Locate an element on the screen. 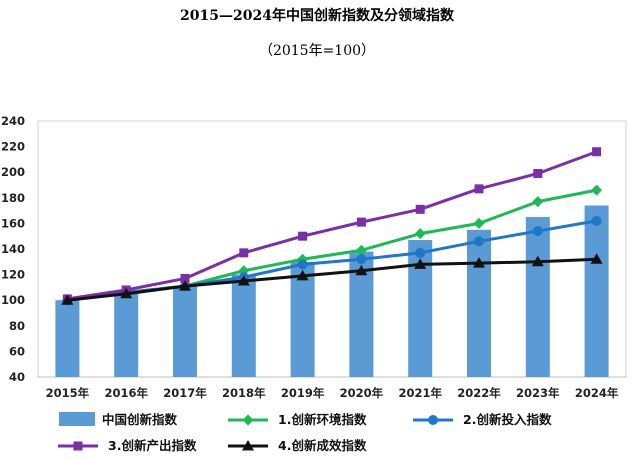 This screenshot has width=634, height=460. y-tick-label: 140 is located at coordinates (13, 249).